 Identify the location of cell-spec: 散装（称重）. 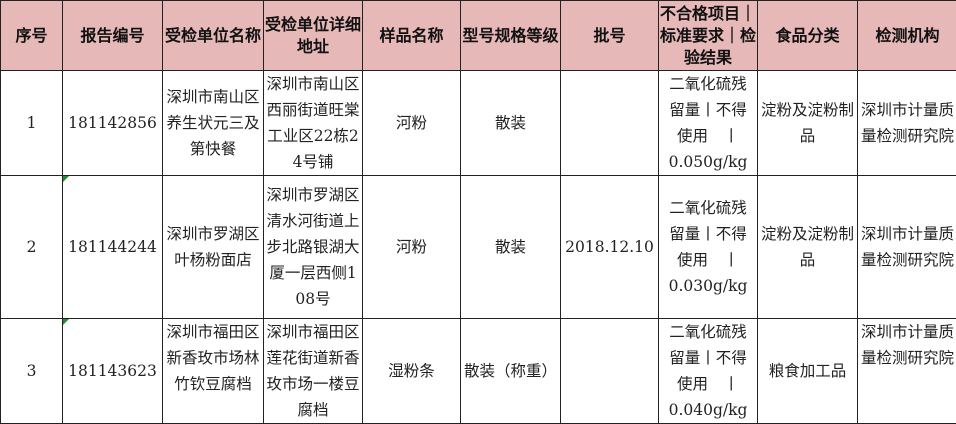
(511, 371).